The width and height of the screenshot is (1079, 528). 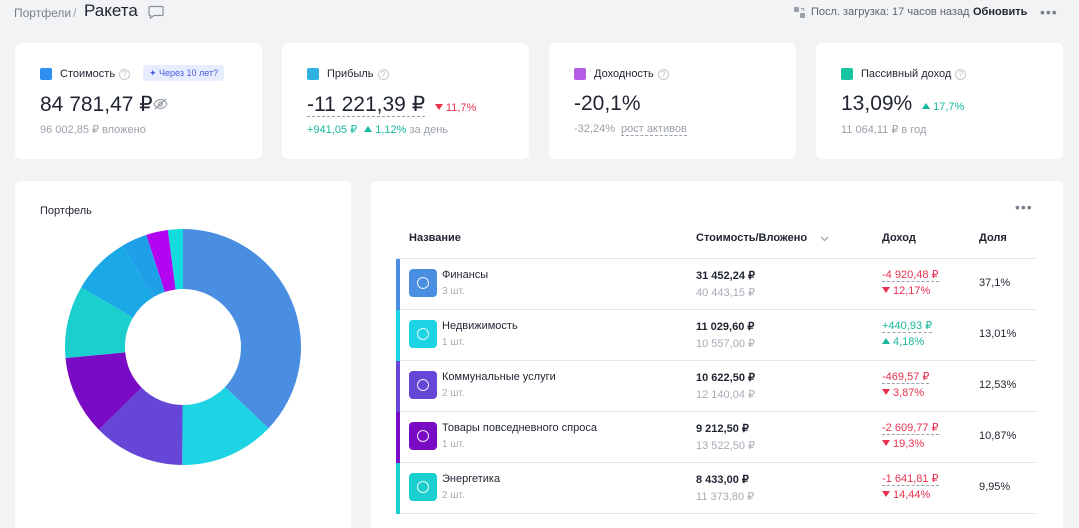 What do you see at coordinates (912, 495) in the screenshot?
I see `sector-income-percent: 14,44%` at bounding box center [912, 495].